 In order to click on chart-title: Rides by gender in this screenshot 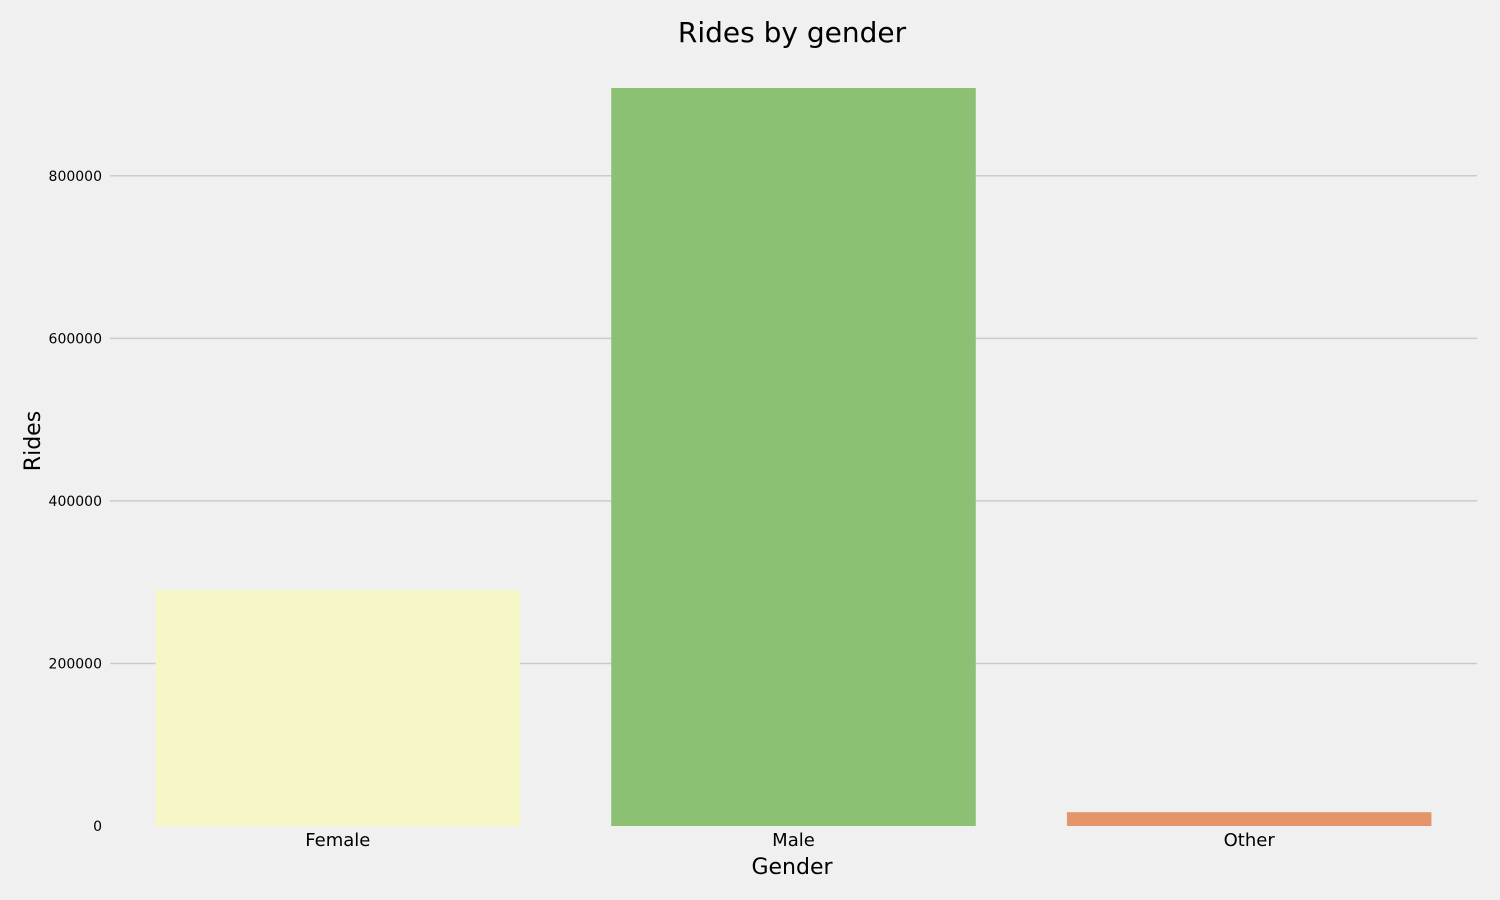, I will do `click(792, 32)`.